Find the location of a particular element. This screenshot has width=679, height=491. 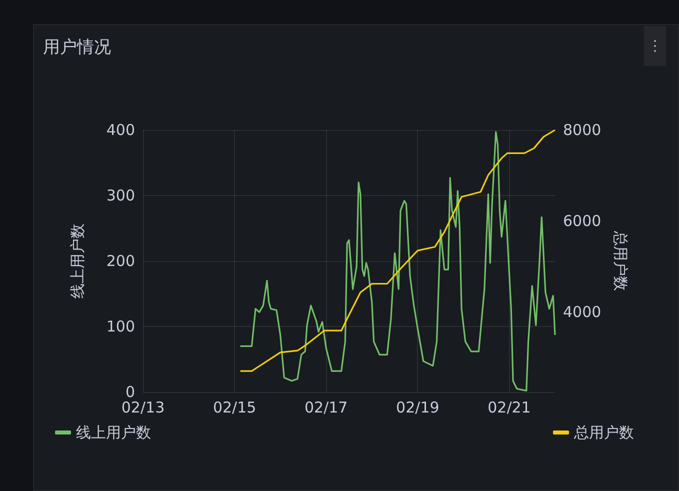

legend-label: 总用户数 is located at coordinates (603, 433).